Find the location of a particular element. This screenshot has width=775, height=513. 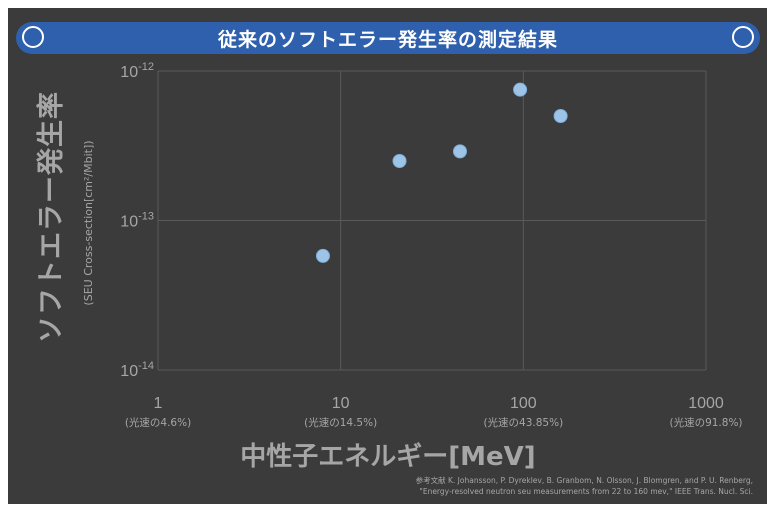

y-axis-title: ソフトエラー発生率 is located at coordinates (51, 217).